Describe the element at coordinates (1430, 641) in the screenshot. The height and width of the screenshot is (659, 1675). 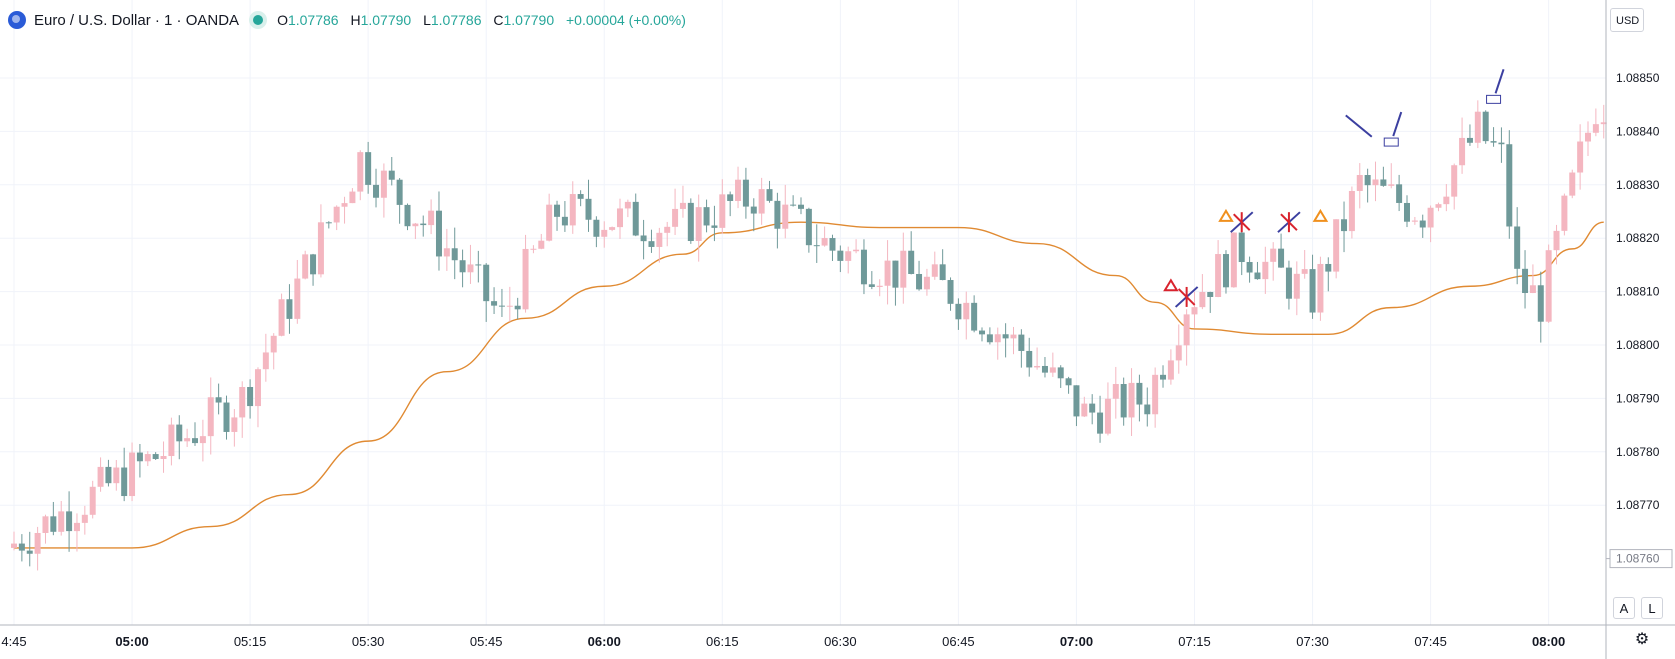
I see `x-tick-label: 07:45` at that location.